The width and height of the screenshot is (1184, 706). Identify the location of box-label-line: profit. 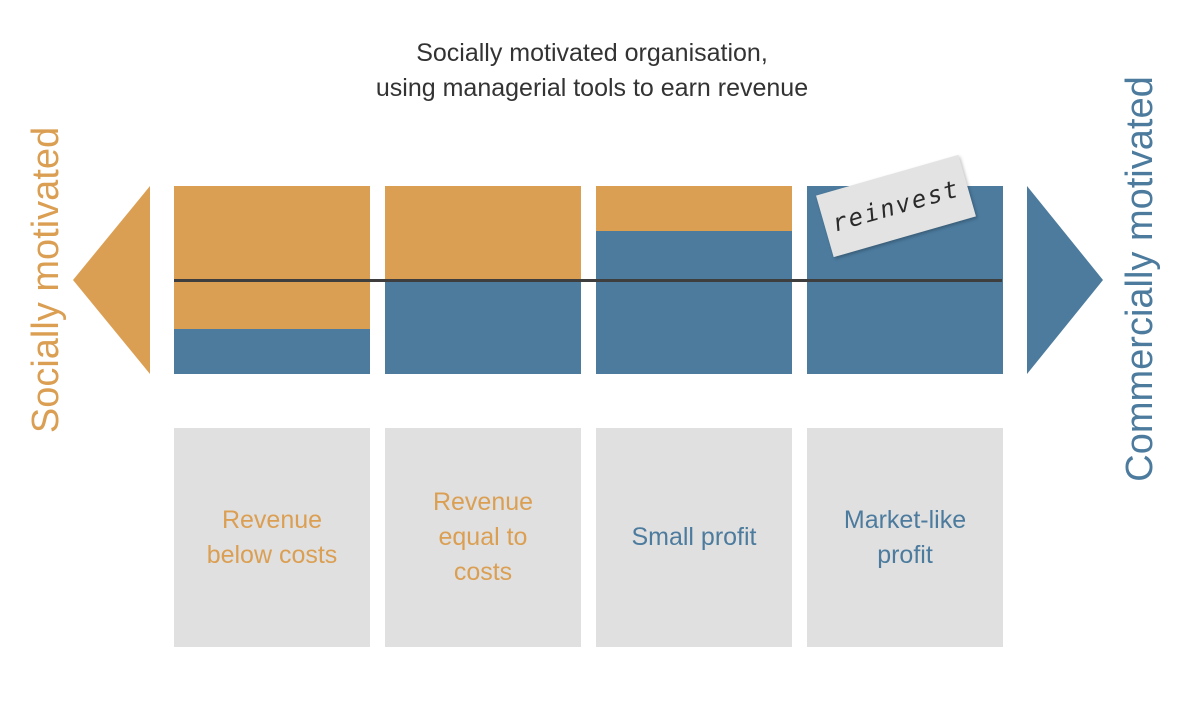
(905, 554).